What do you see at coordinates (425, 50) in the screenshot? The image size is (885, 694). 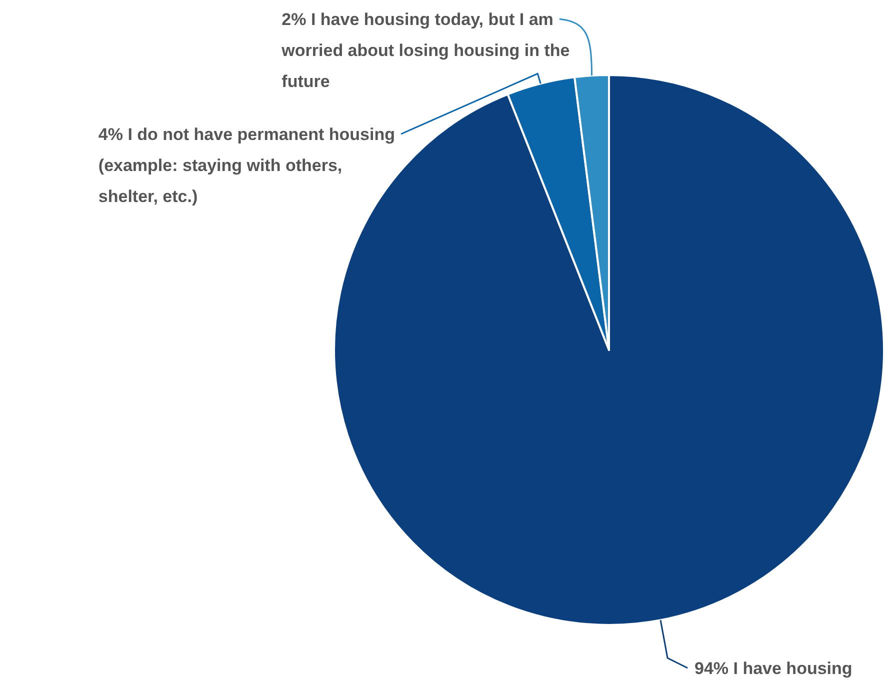 I see `slice-label: 2% I have housing today, but I am worried about losing housing in the future` at bounding box center [425, 50].